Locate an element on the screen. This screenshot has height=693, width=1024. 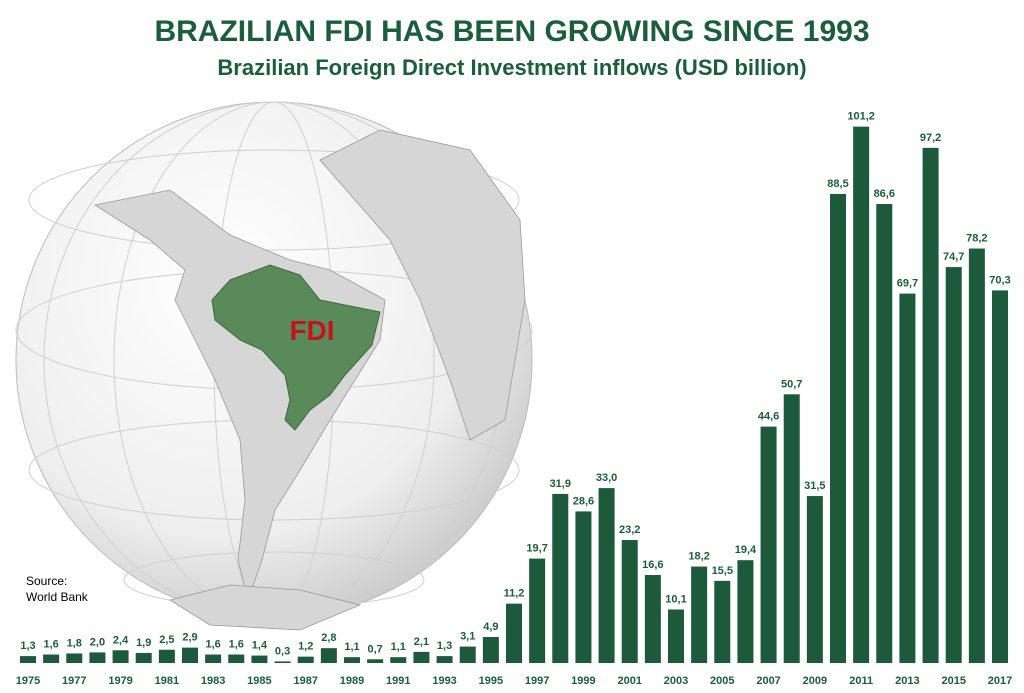
value-label: 33,0 is located at coordinates (606, 478).